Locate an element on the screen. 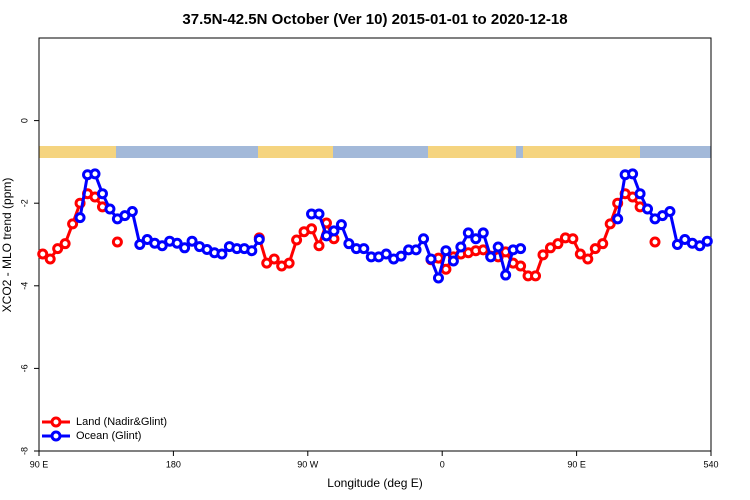  land-mask-band is located at coordinates (375, 152).